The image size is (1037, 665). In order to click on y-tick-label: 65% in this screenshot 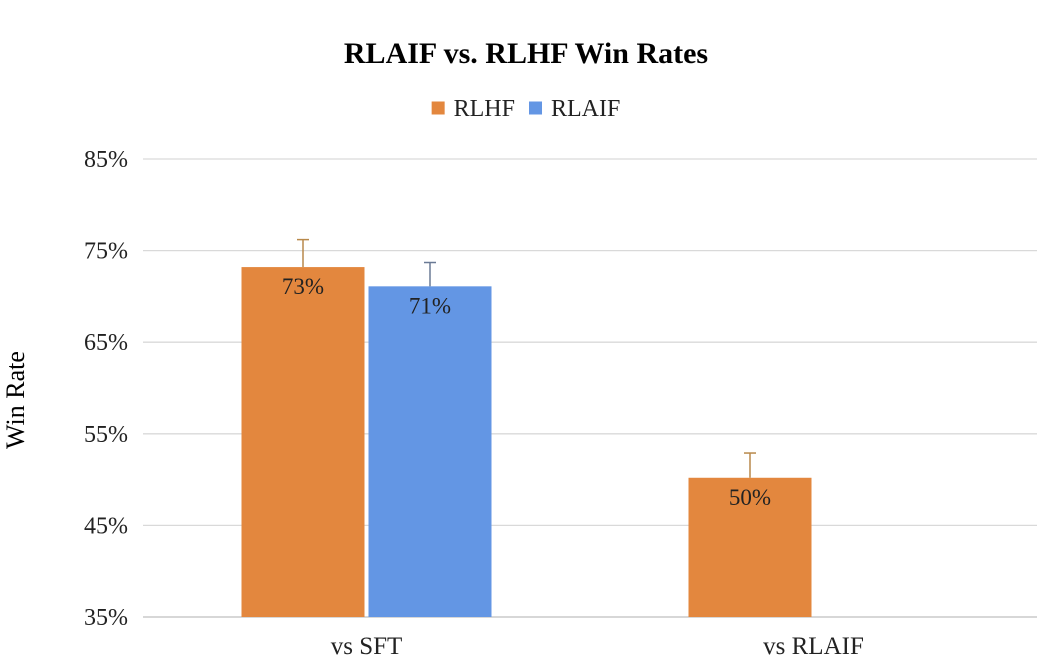, I will do `click(106, 343)`.